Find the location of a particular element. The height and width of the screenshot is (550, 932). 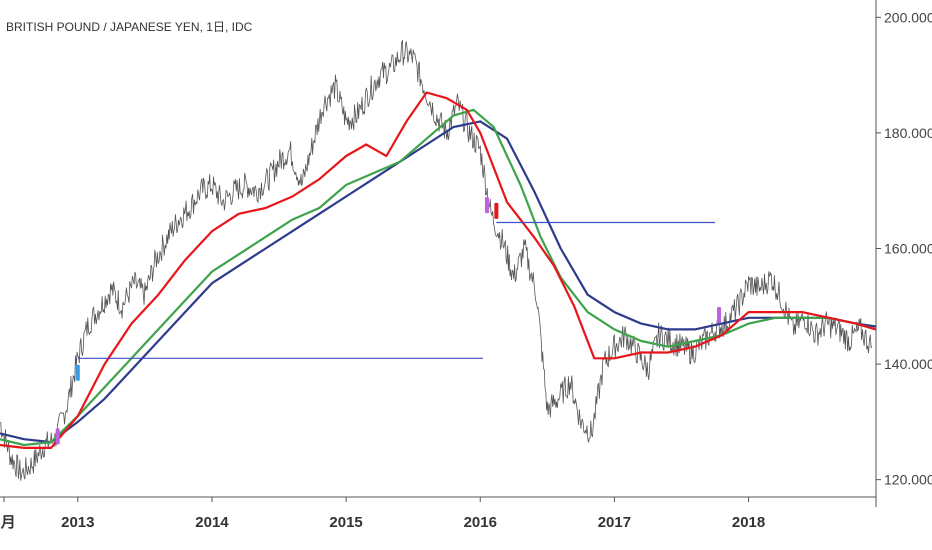

y-tick-label: 120.000 is located at coordinates (908, 480).